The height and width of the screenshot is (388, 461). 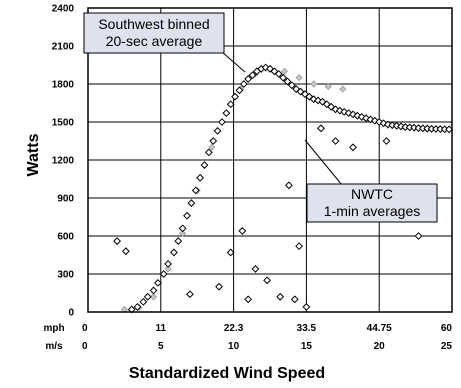 I want to click on x-tick-label: 11, so click(x=161, y=328).